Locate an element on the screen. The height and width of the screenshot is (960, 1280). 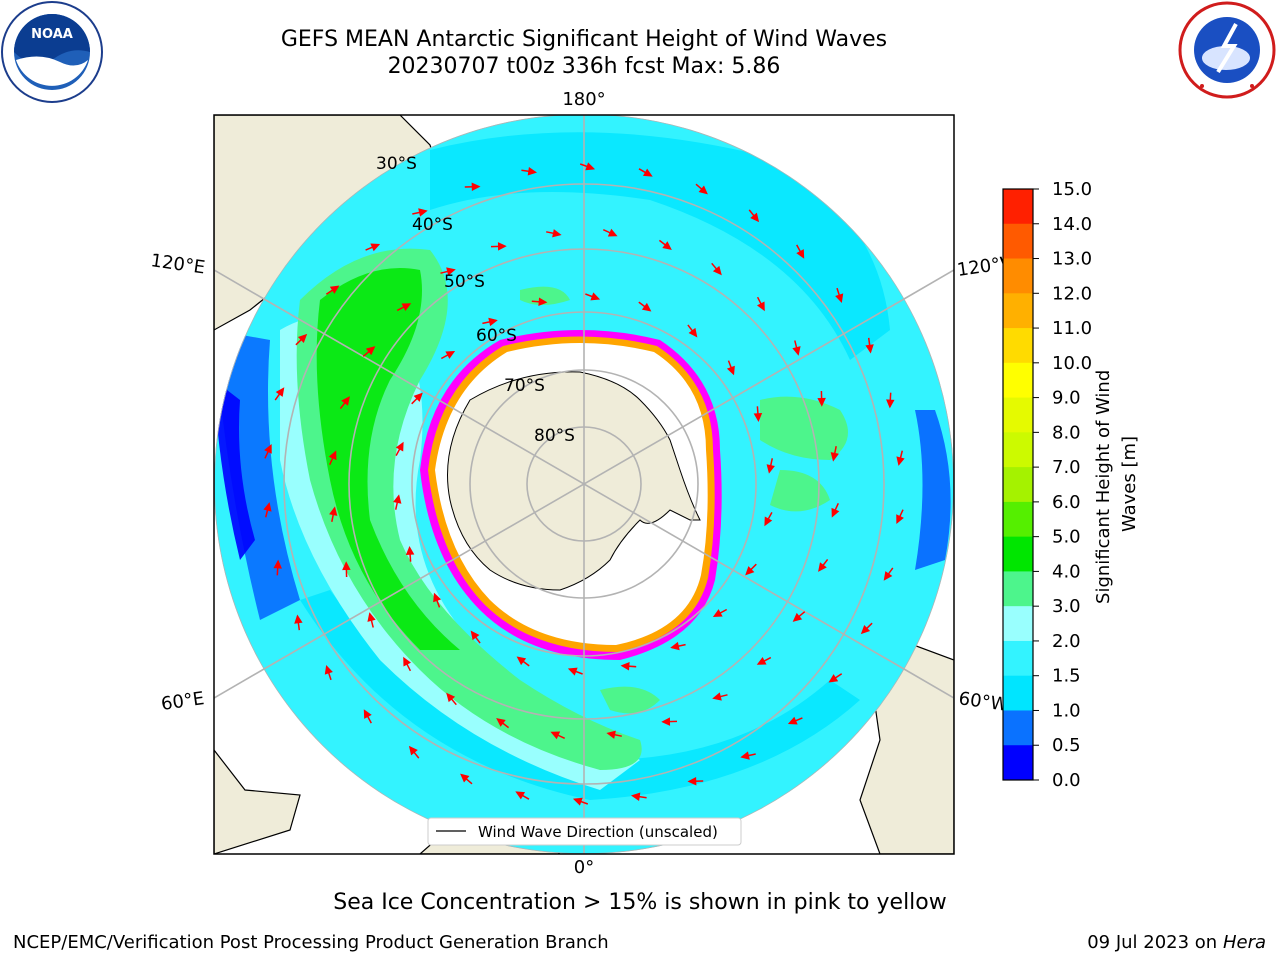
colorbar-tick-label: 4.0 is located at coordinates (1066, 571).